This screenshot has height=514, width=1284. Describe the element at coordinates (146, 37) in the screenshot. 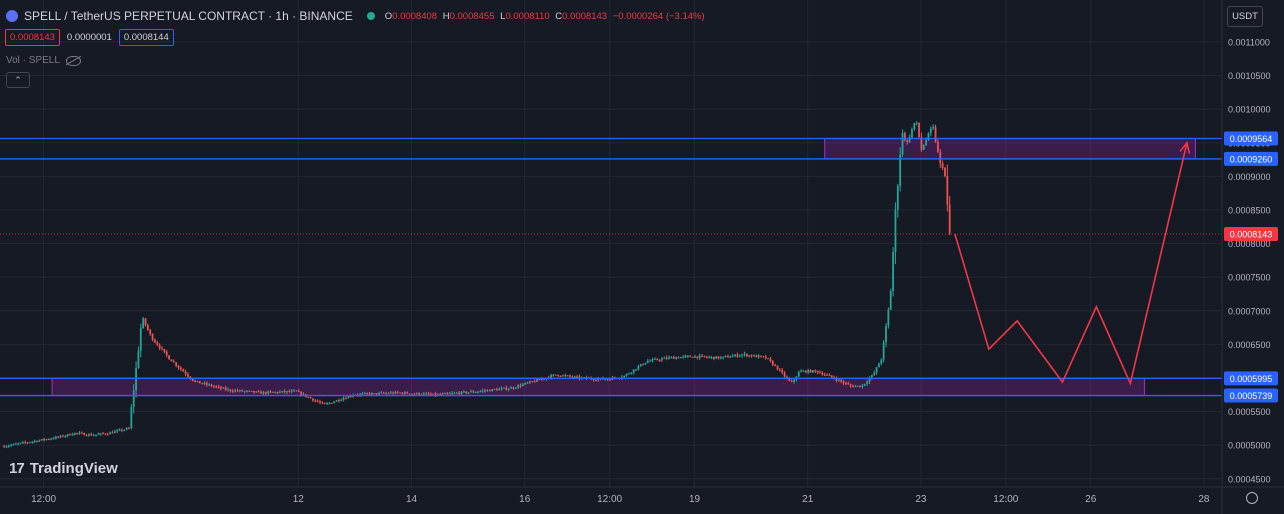

I see `buy-price-button: 0.0008144` at that location.